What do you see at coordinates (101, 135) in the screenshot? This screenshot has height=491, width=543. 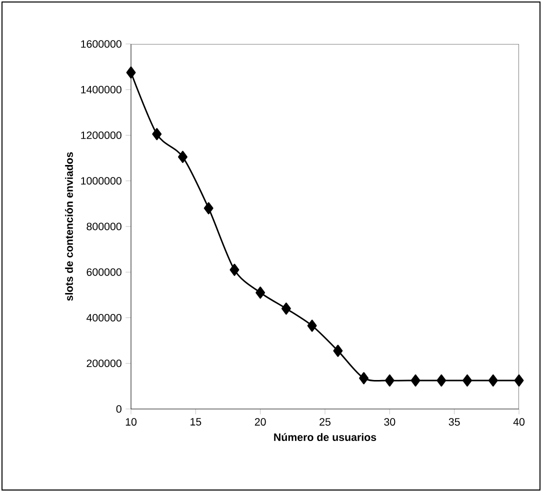 I see `y-tick-label: 1200000` at bounding box center [101, 135].